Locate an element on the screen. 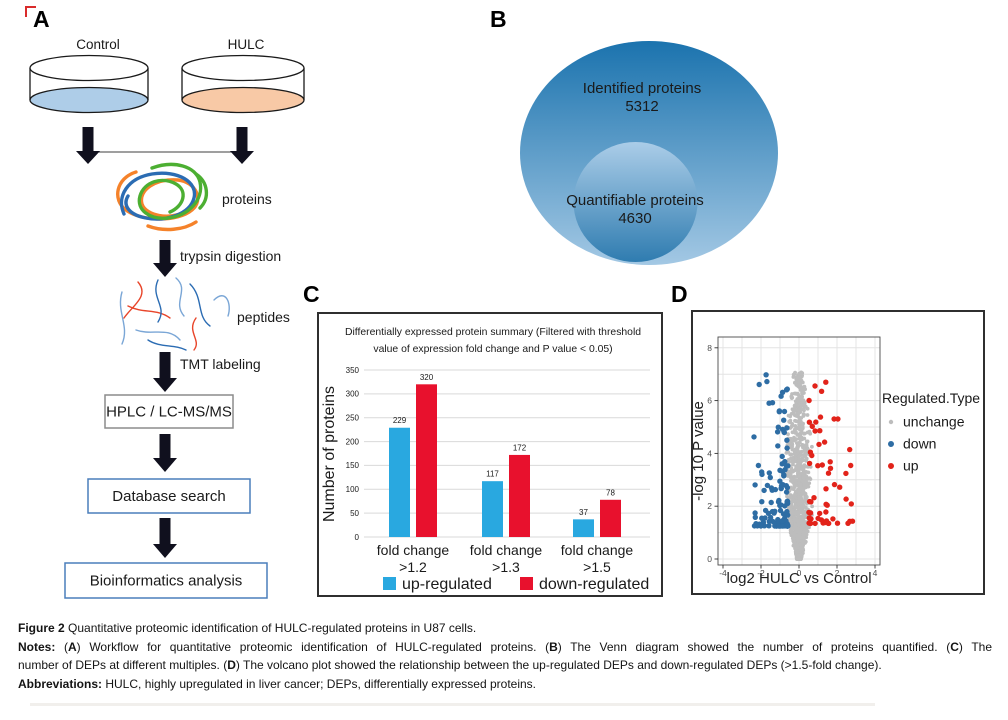 The height and width of the screenshot is (720, 1008). bioinformatics-box-label: Bioinformatics analysis is located at coordinates (166, 581).